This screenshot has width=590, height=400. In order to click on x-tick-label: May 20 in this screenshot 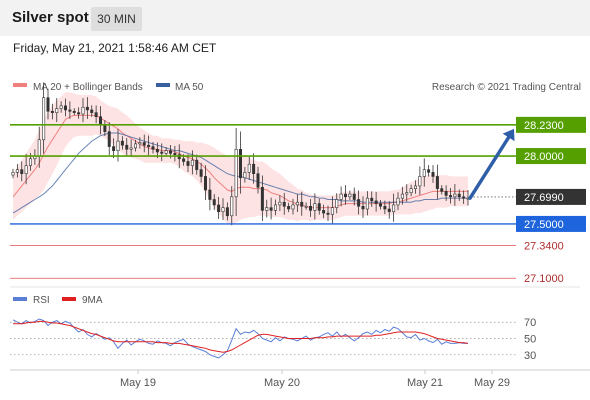, I will do `click(282, 383)`.